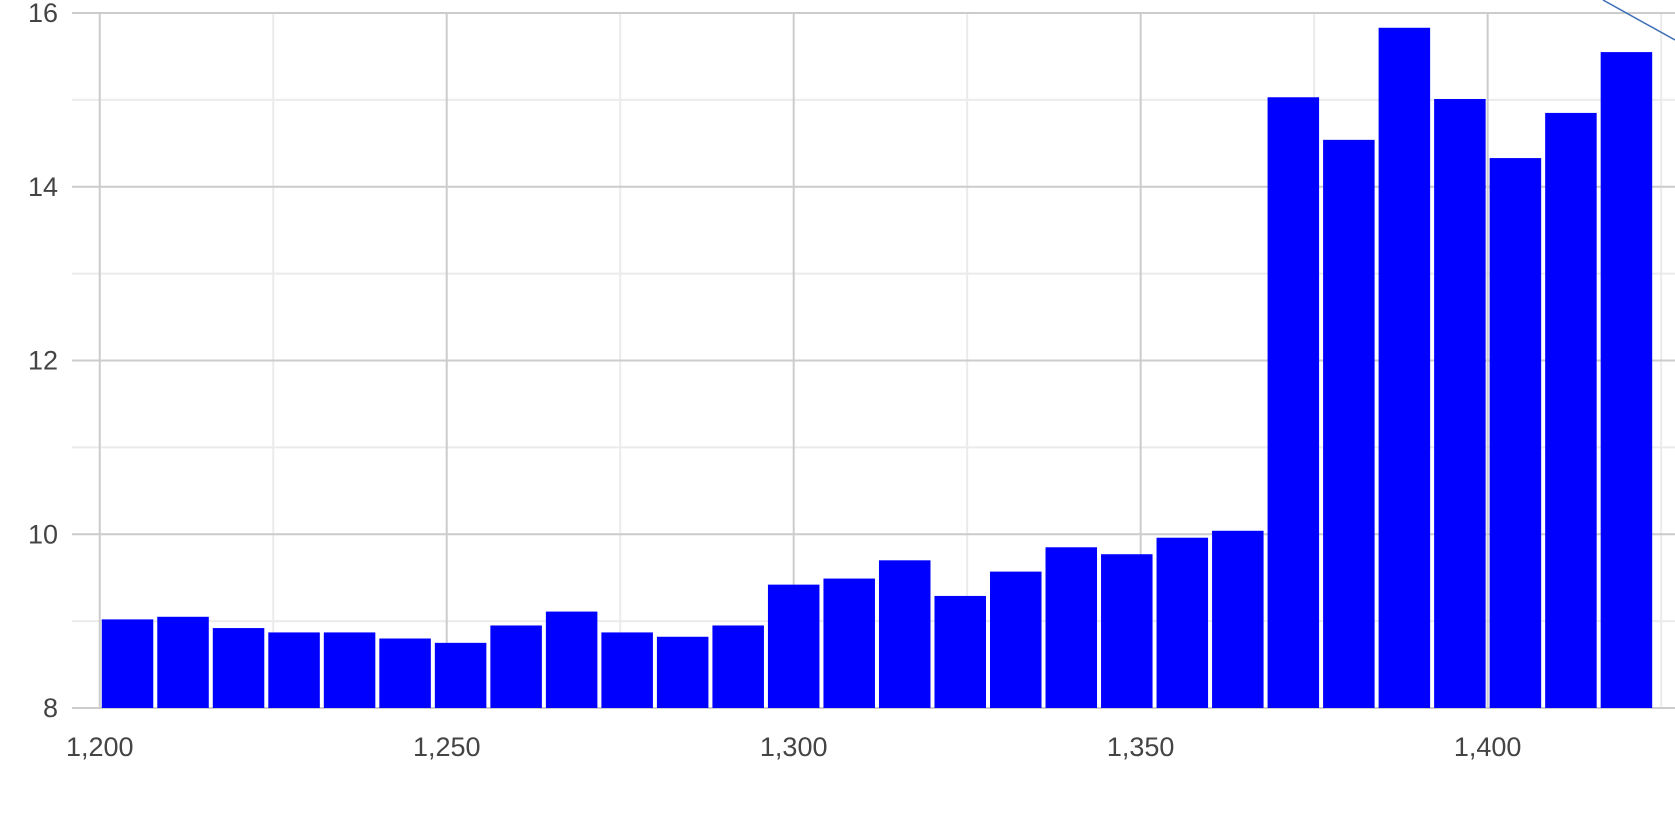 This screenshot has height=818, width=1675. I want to click on x-tick-label: 1,300, so click(794, 747).